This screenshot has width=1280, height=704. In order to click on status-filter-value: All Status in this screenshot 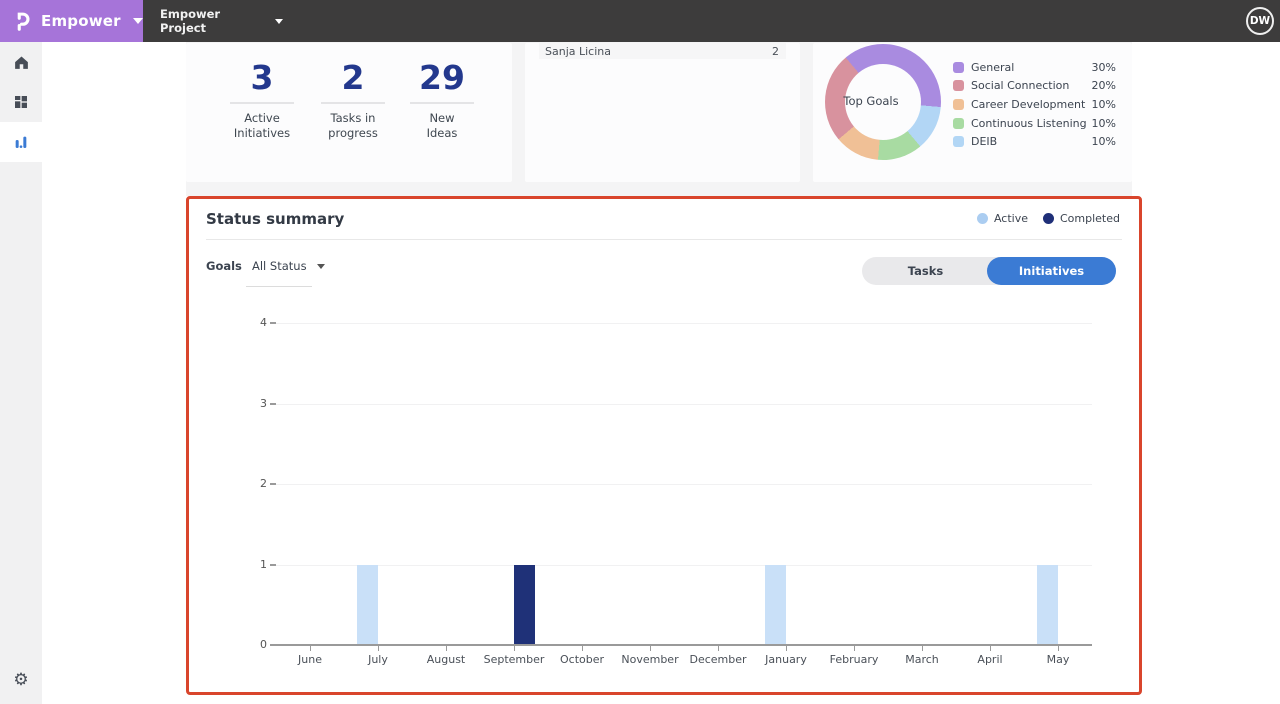, I will do `click(279, 266)`.